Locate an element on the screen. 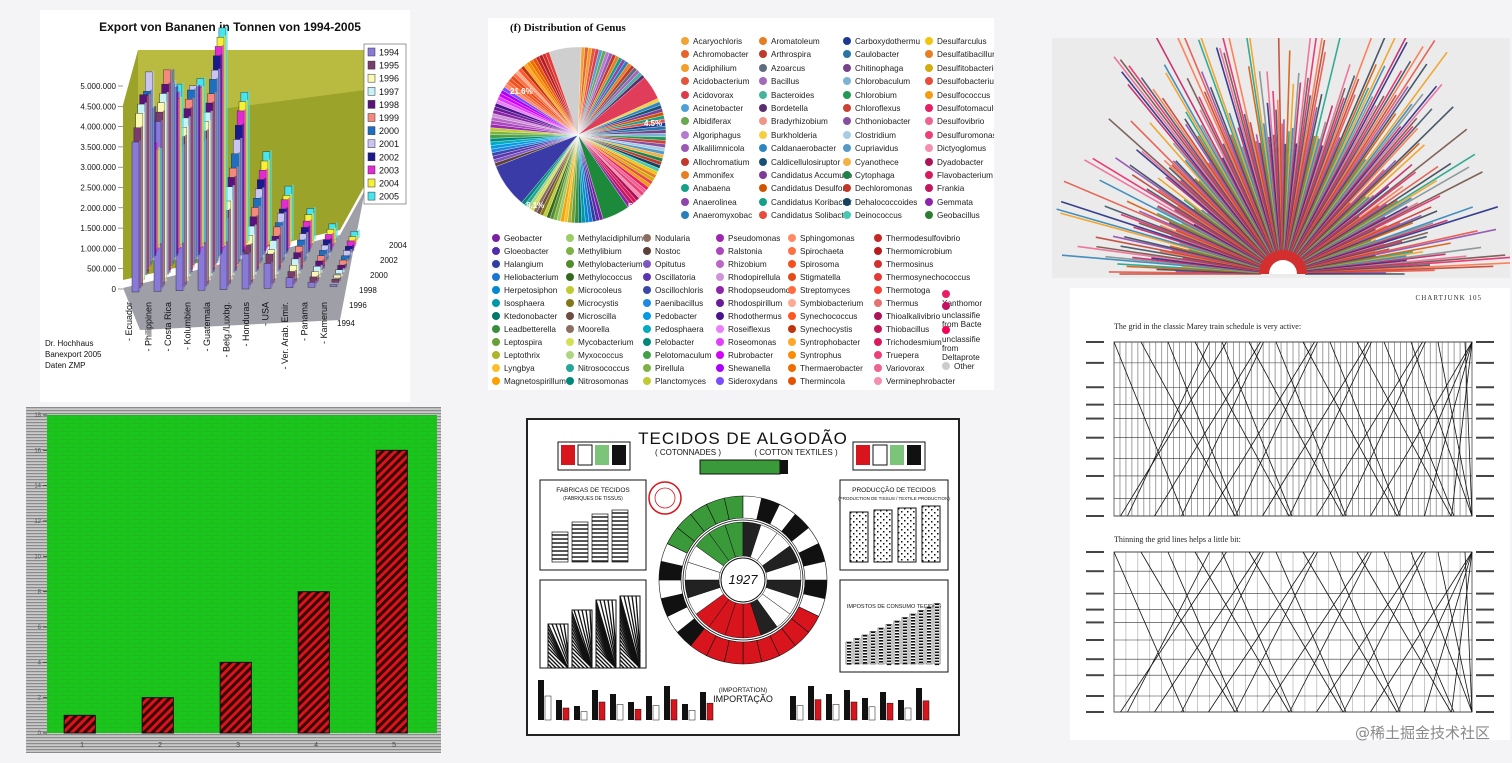 Image resolution: width=1512 pixels, height=763 pixels. genus-legend-label: Bacillus is located at coordinates (785, 82).